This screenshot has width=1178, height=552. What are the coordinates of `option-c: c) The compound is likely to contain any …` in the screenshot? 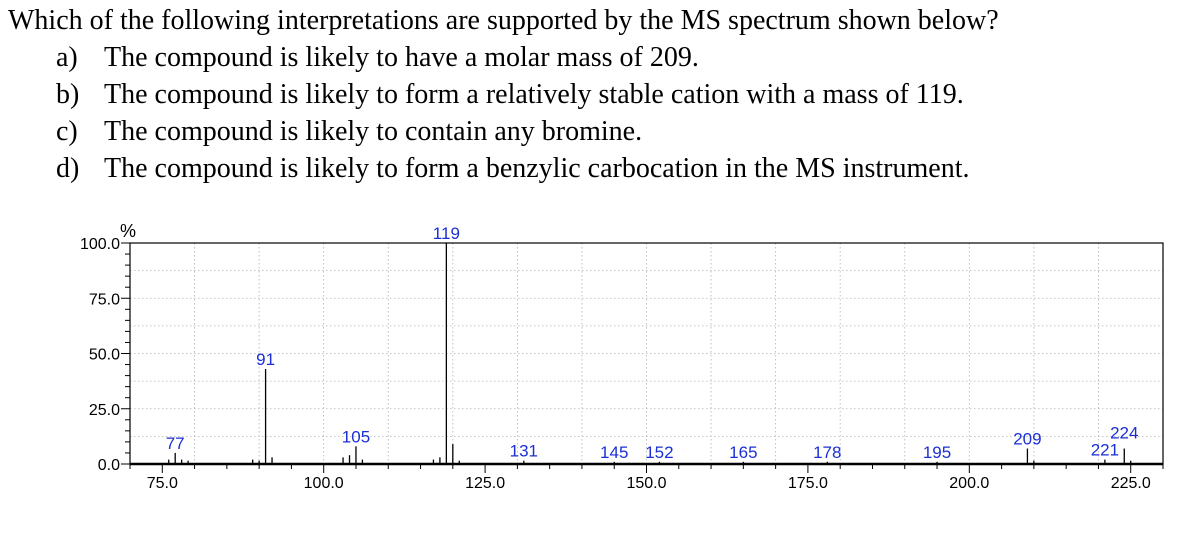 It's located at (614, 131).